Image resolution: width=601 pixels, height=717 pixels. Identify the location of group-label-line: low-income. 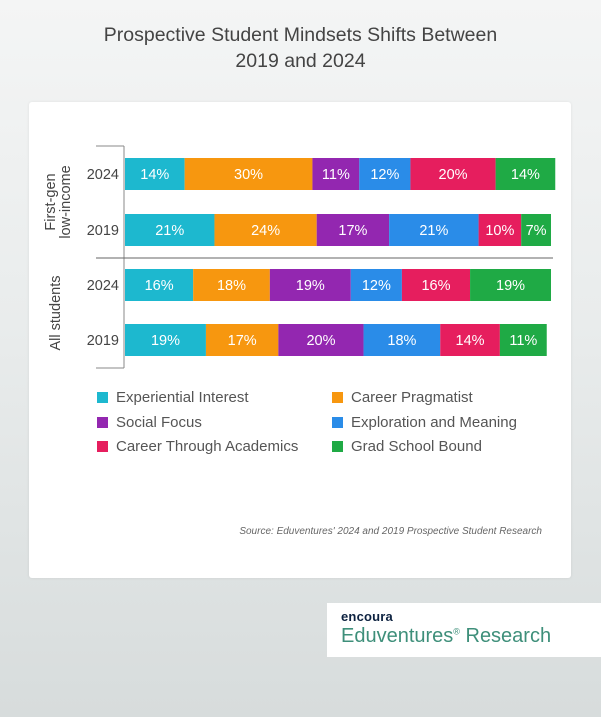
(66, 201).